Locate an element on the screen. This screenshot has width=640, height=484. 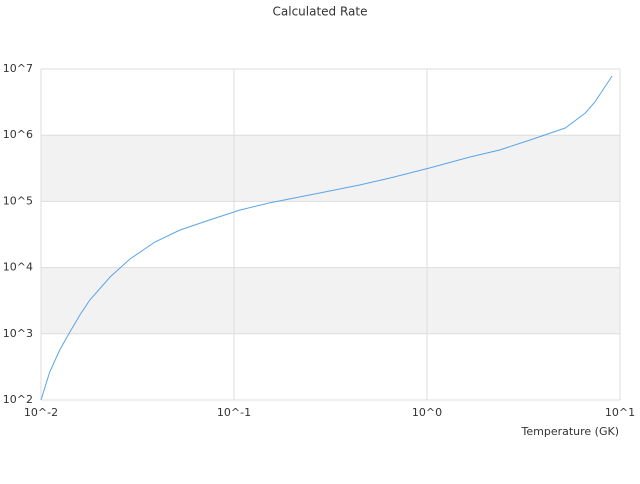
y-tick-label: 10^2 is located at coordinates (18, 399).